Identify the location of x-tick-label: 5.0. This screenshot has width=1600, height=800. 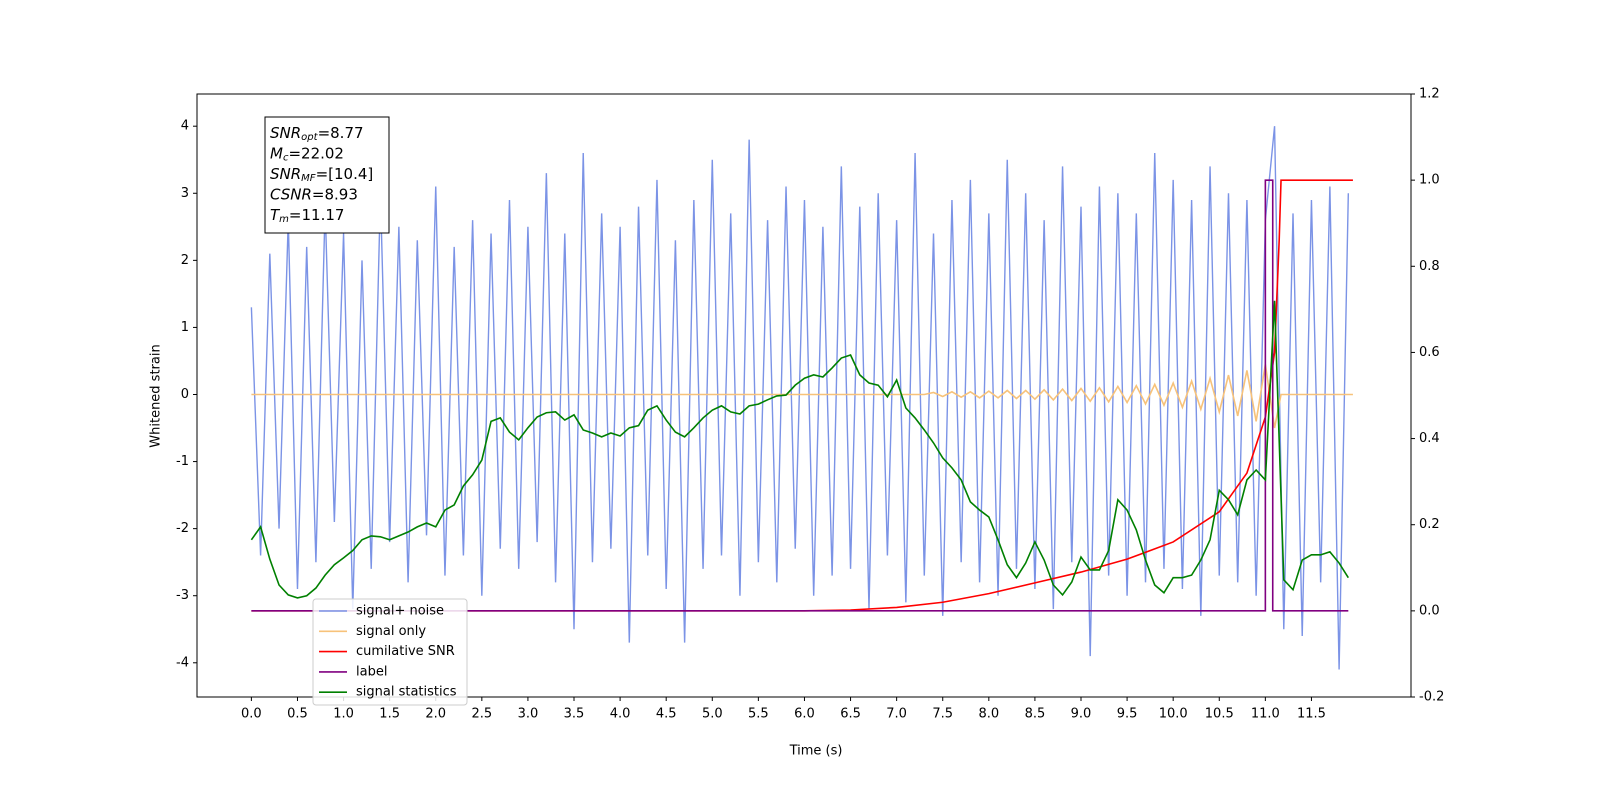
(712, 714).